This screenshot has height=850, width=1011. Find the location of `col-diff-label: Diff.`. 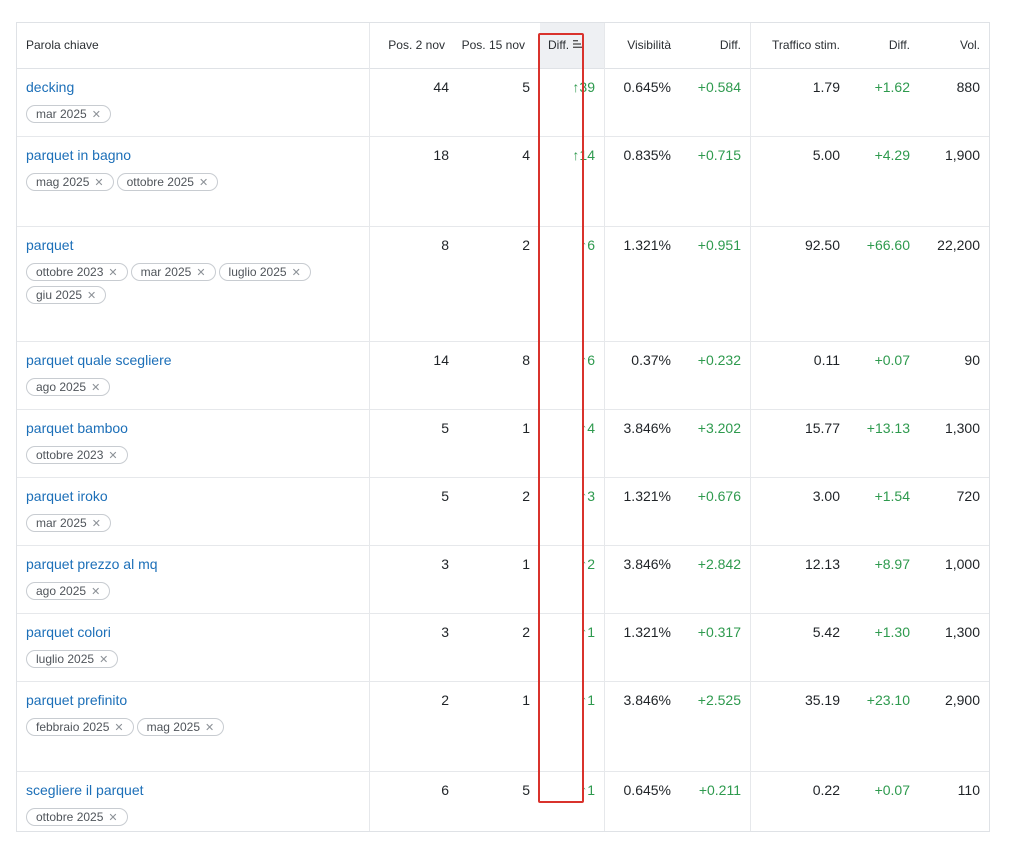

col-diff-label: Diff. is located at coordinates (559, 45).